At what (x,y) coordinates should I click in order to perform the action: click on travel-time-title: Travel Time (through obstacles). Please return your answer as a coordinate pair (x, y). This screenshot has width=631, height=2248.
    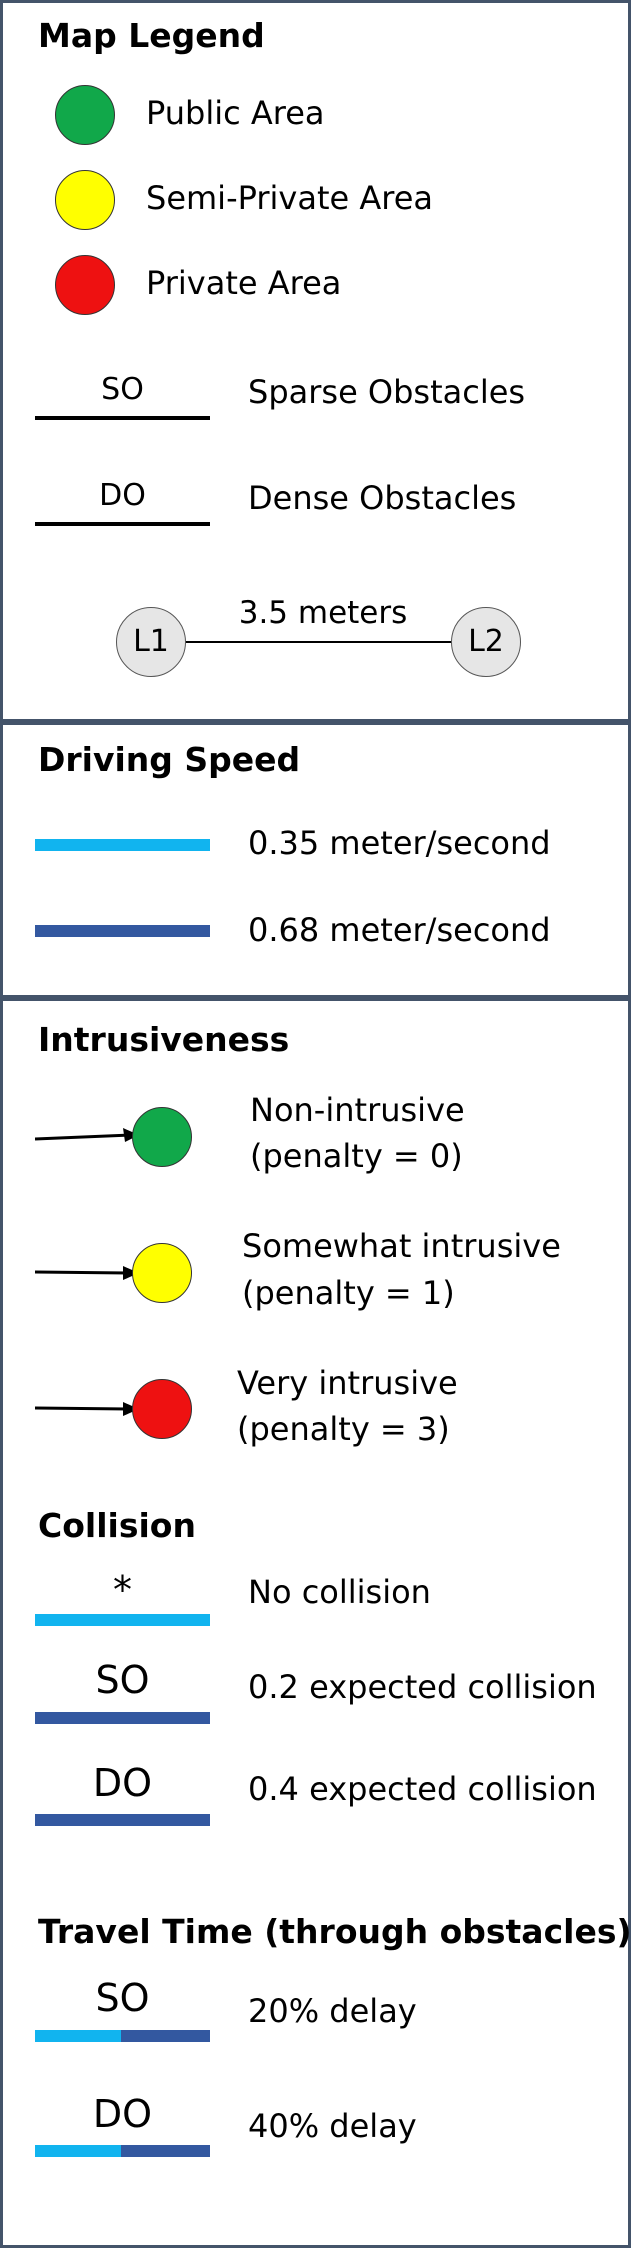
    Looking at the image, I should click on (334, 1931).